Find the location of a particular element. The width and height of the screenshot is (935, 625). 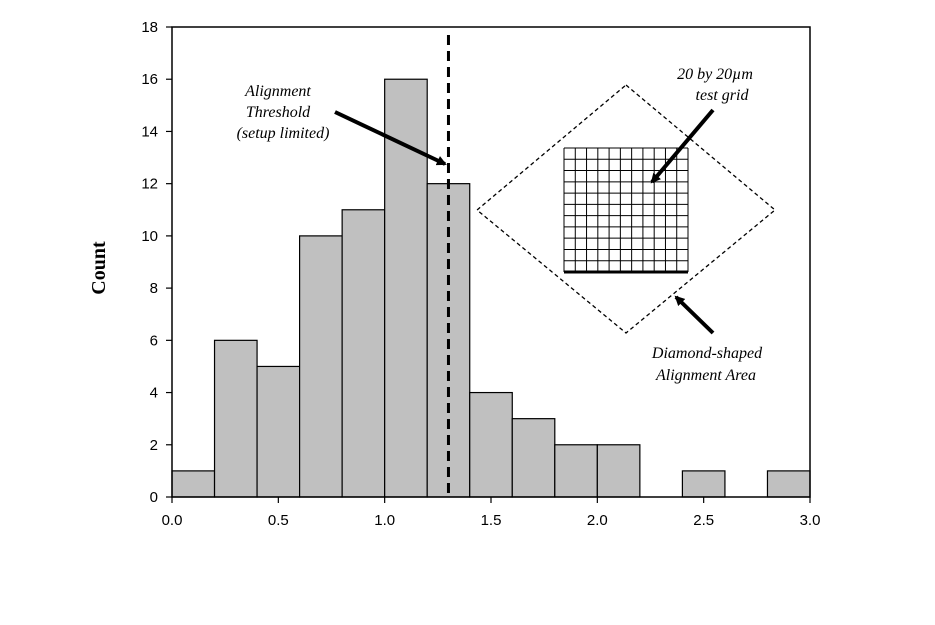

y-tick-label-5: 10 is located at coordinates (149, 236).